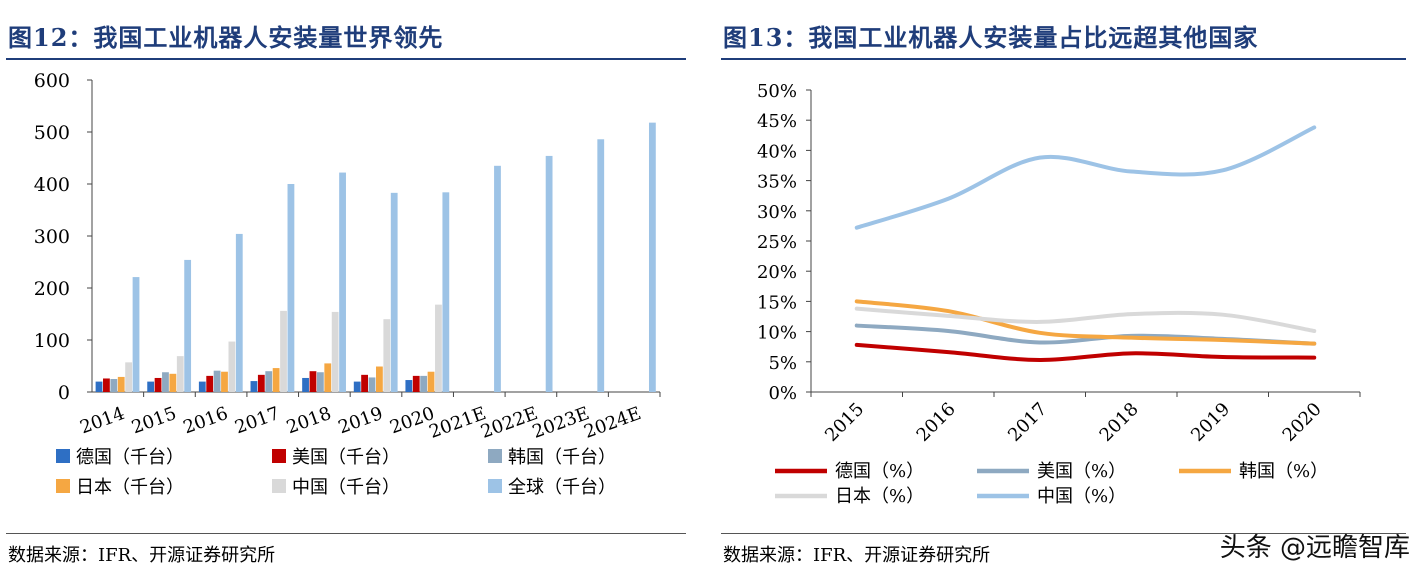 This screenshot has height=580, width=1422. Describe the element at coordinates (1081, 471) in the screenshot. I see `legend-label: 美国（%）` at that location.